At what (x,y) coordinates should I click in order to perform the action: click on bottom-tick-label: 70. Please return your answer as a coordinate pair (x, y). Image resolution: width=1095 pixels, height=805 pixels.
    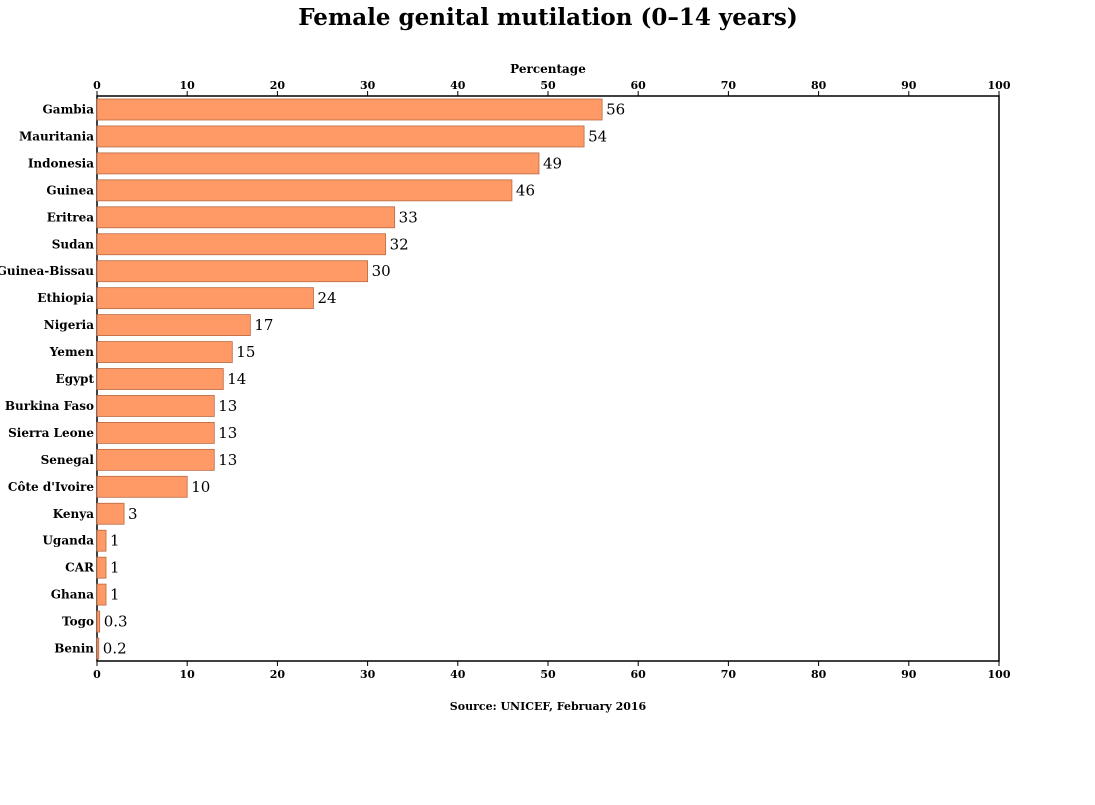
    Looking at the image, I should click on (729, 674).